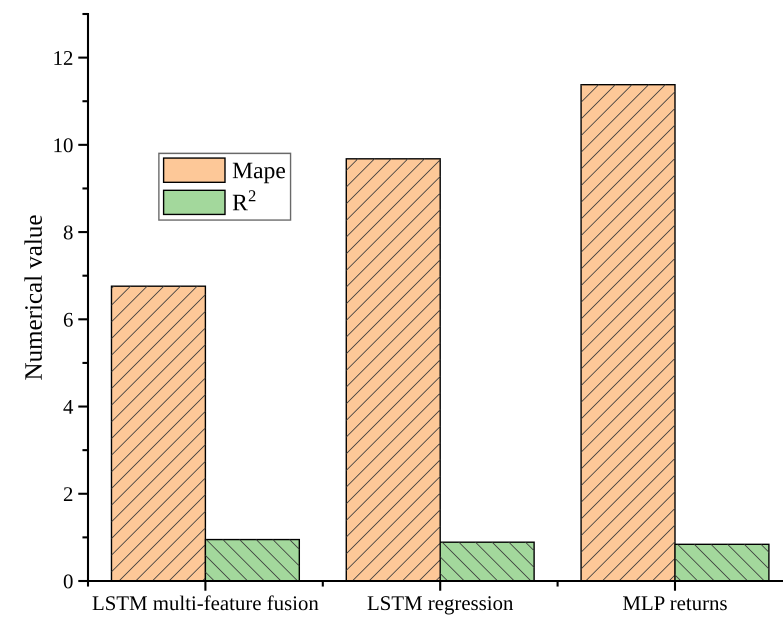  I want to click on y-tick-label: 6, so click(68, 319).